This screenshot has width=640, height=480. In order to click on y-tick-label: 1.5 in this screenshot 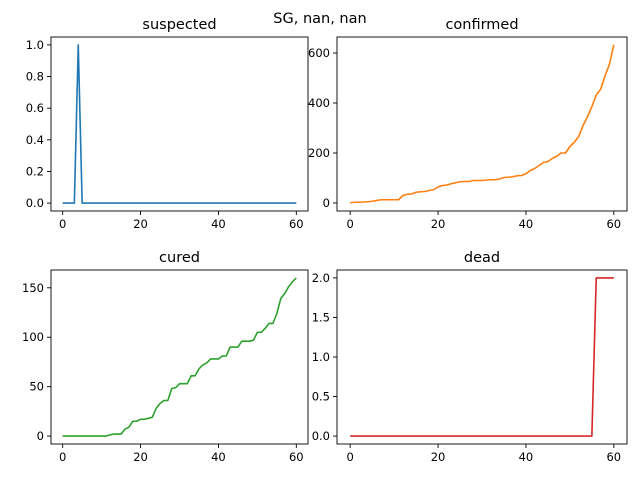, I will do `click(321, 317)`.